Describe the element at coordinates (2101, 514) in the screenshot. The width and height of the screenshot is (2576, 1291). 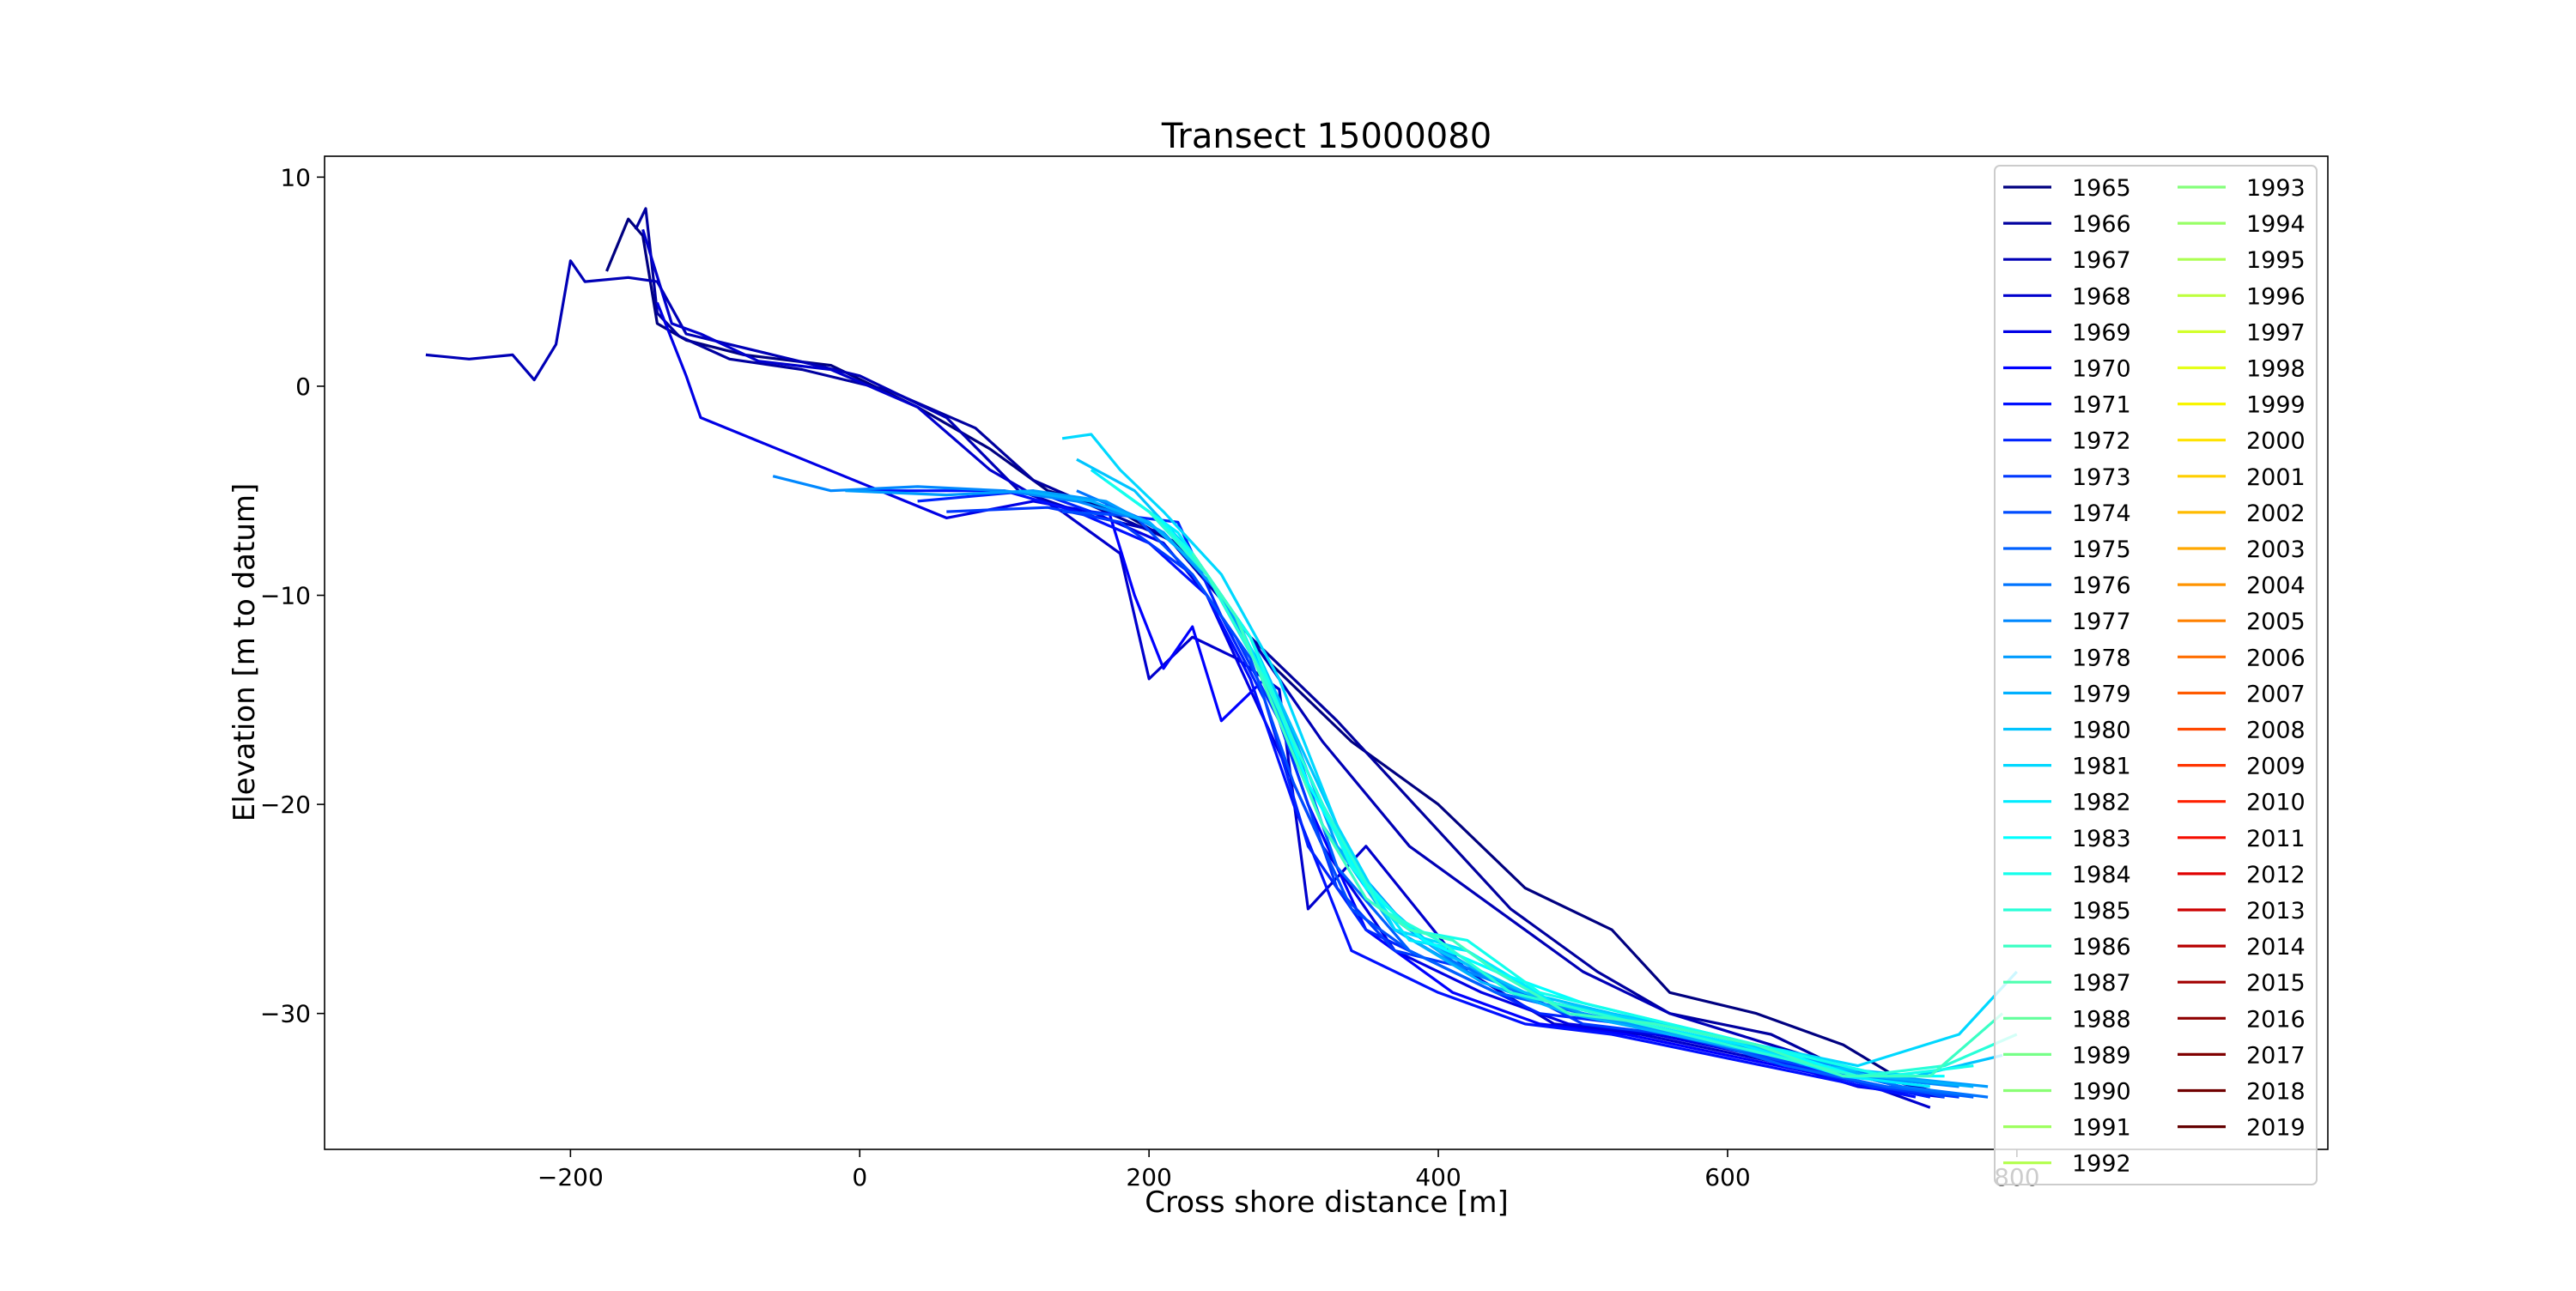
I see `legend-label-1974: 1974` at that location.